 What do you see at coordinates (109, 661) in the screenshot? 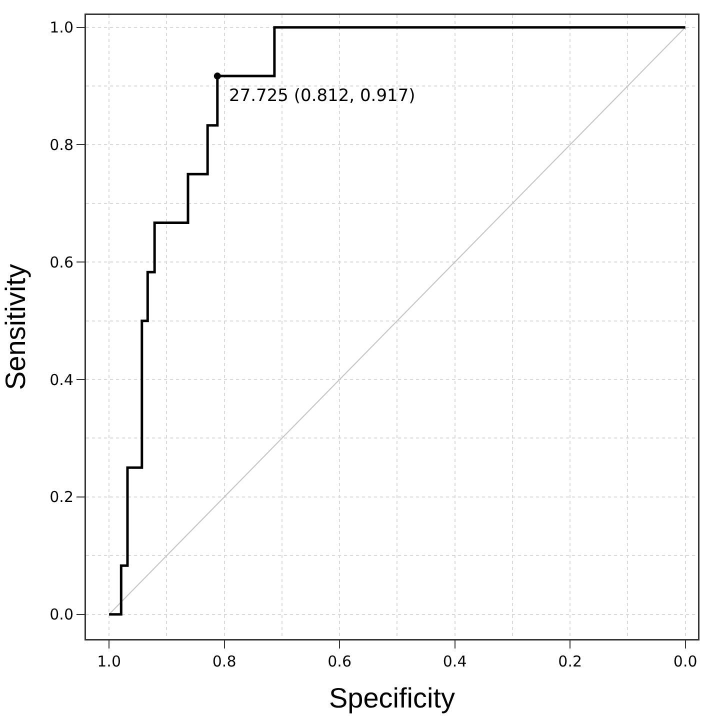
I see `x-tick-label: 1.0` at bounding box center [109, 661].